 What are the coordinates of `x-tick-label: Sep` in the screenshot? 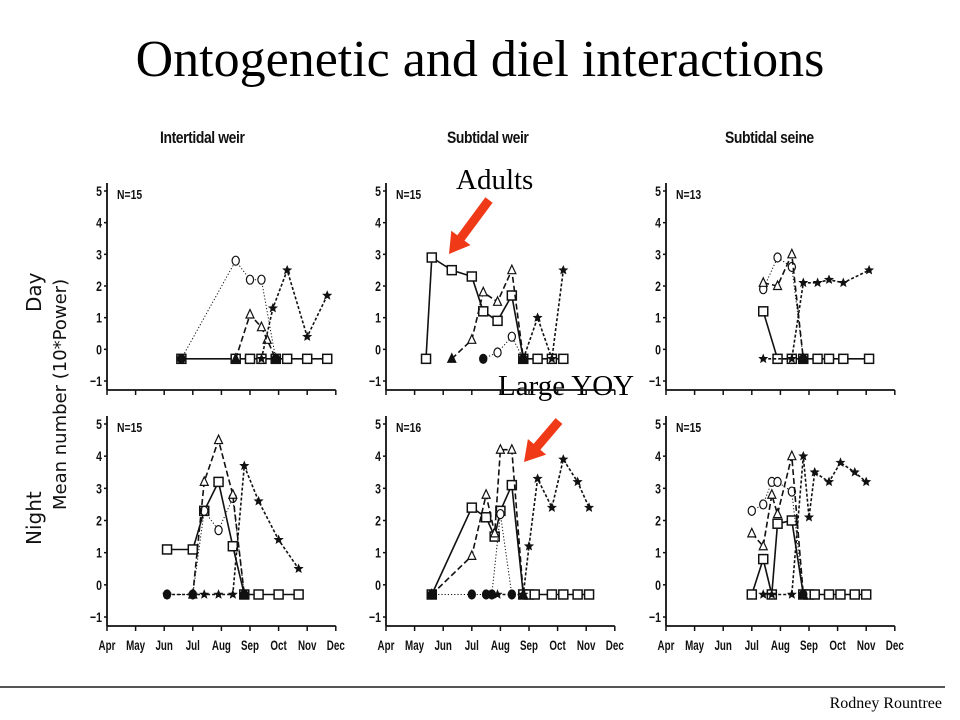 It's located at (809, 645).